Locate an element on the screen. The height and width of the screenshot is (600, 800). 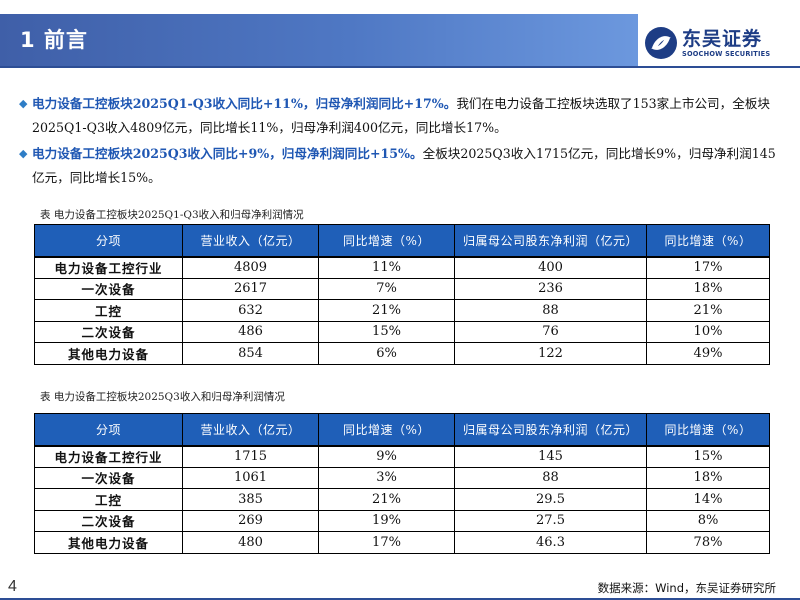
table-row: 其他电力设备 854 6% 122 49% is located at coordinates (402, 353).